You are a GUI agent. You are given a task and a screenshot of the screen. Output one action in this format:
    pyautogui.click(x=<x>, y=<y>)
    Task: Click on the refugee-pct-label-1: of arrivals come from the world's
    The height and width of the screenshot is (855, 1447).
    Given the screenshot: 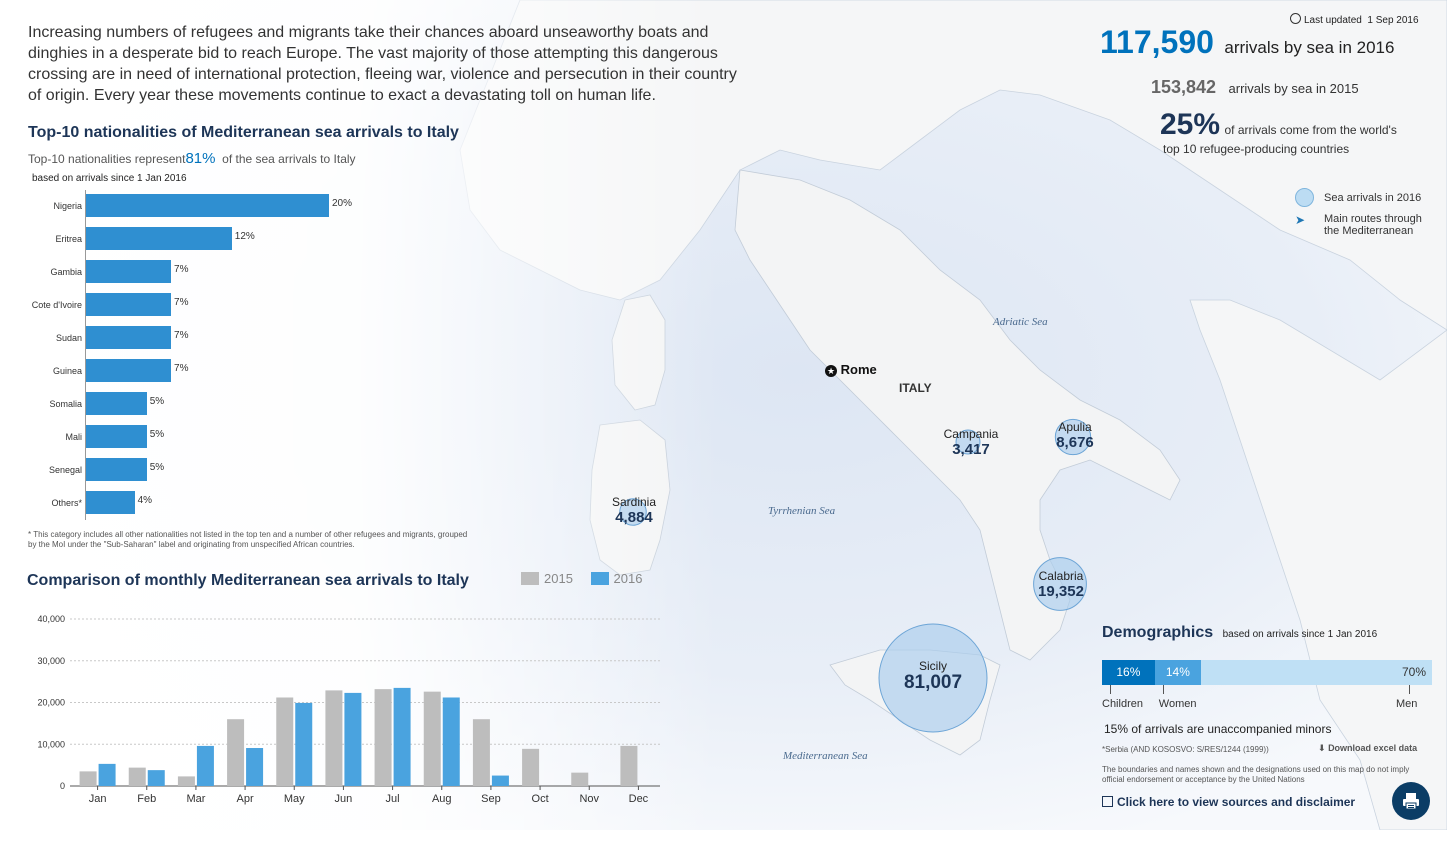 What is the action you would take?
    pyautogui.click(x=1310, y=130)
    